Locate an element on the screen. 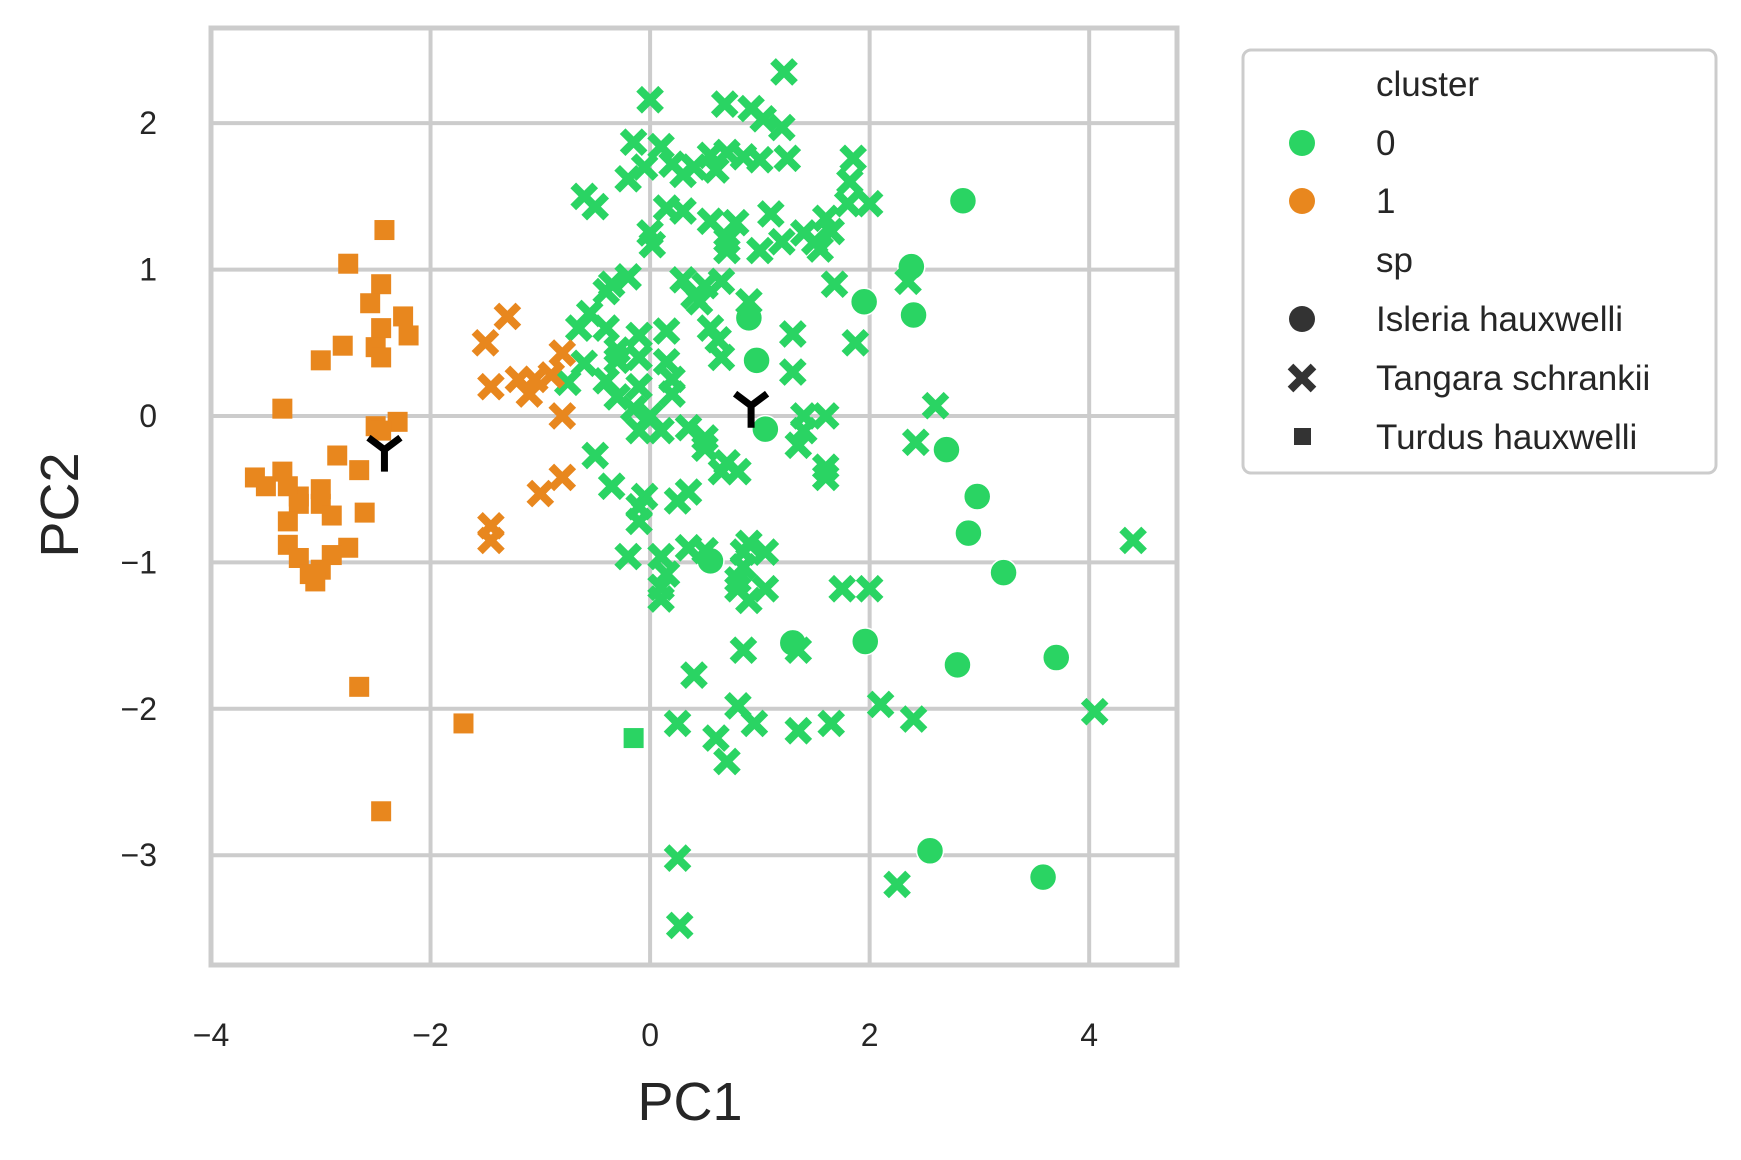  x-tick-labels: −4 −2 0 2 4 is located at coordinates (645, 1035).